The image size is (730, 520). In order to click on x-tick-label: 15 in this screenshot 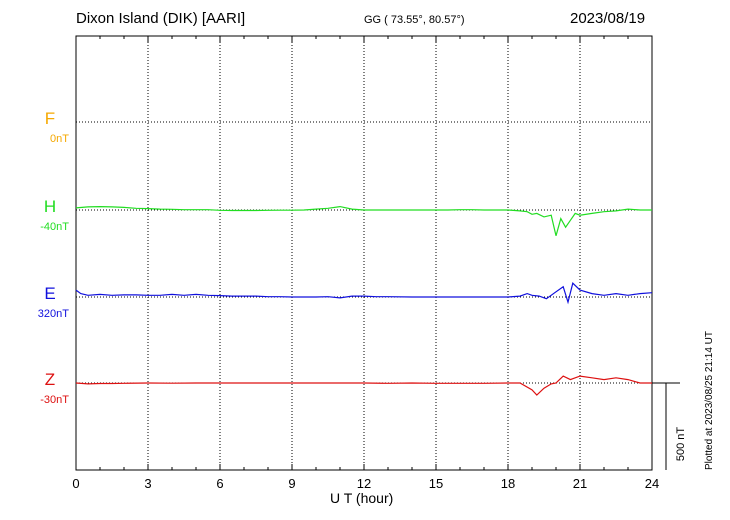, I will do `click(436, 483)`.